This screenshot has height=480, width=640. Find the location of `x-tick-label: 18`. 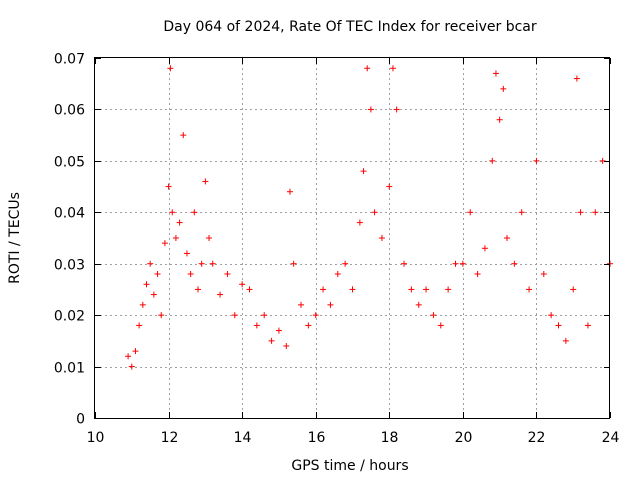

x-tick-label: 18 is located at coordinates (390, 438).